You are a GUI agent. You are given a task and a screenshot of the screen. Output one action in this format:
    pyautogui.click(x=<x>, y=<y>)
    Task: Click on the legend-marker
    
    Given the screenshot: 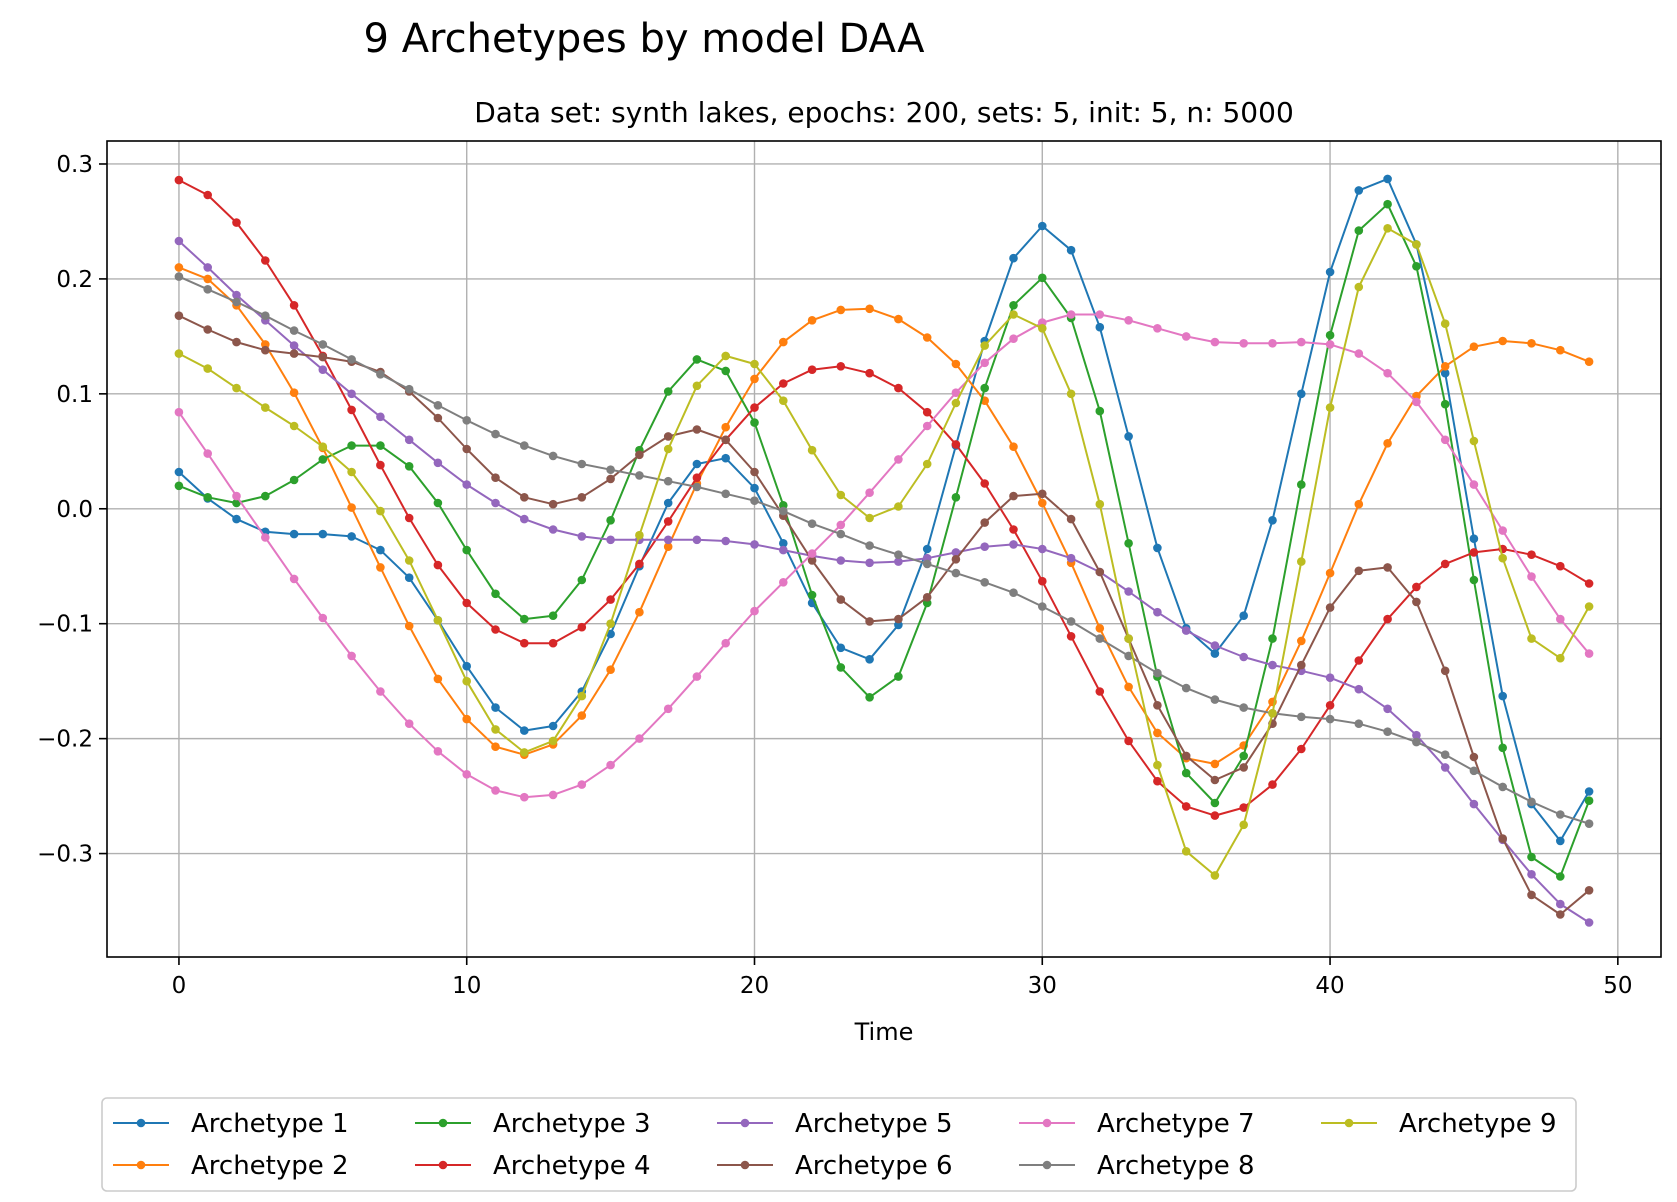 What is the action you would take?
    pyautogui.click(x=745, y=1123)
    